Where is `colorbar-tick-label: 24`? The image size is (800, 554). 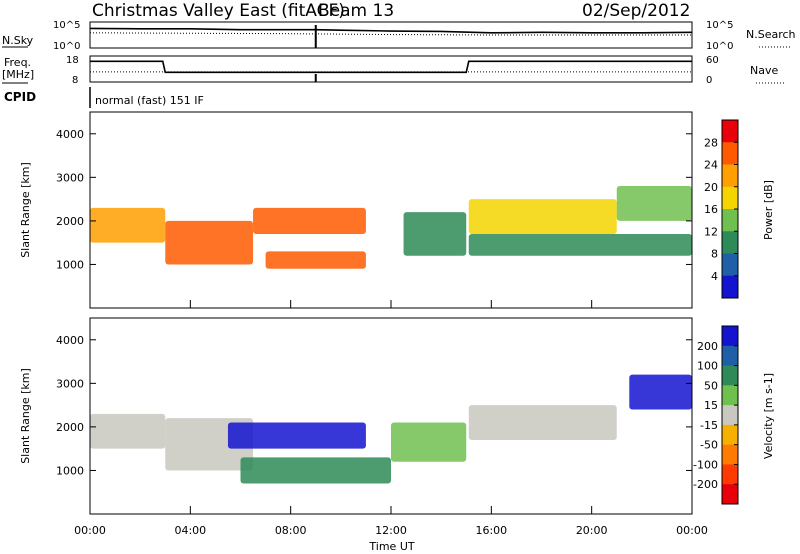
colorbar-tick-label: 24 is located at coordinates (711, 165).